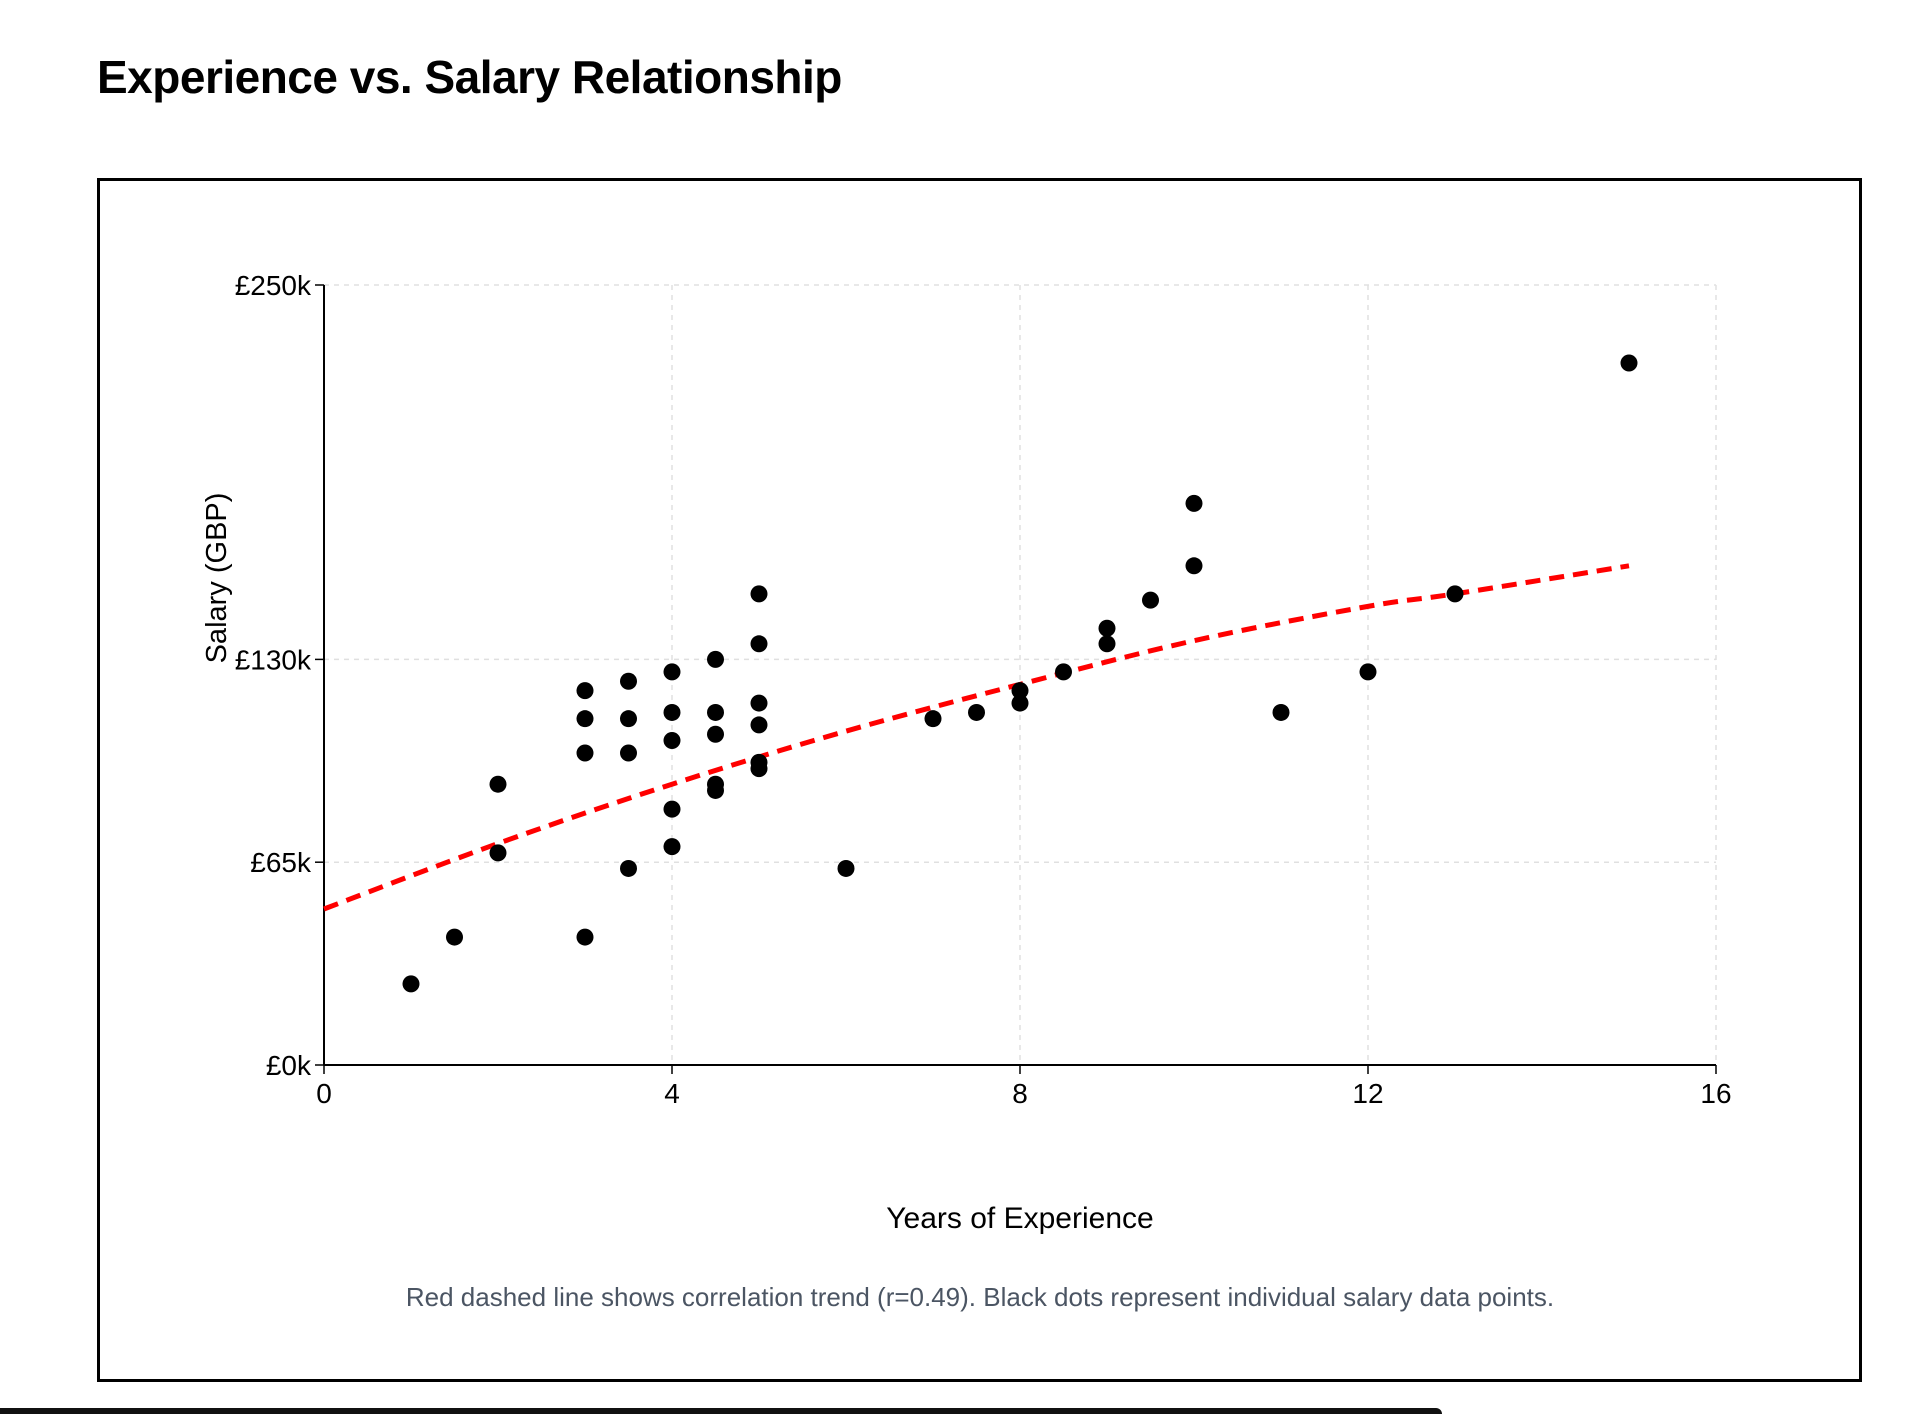 The image size is (1908, 1414). What do you see at coordinates (1020, 1093) in the screenshot?
I see `x-tick-label: 8` at bounding box center [1020, 1093].